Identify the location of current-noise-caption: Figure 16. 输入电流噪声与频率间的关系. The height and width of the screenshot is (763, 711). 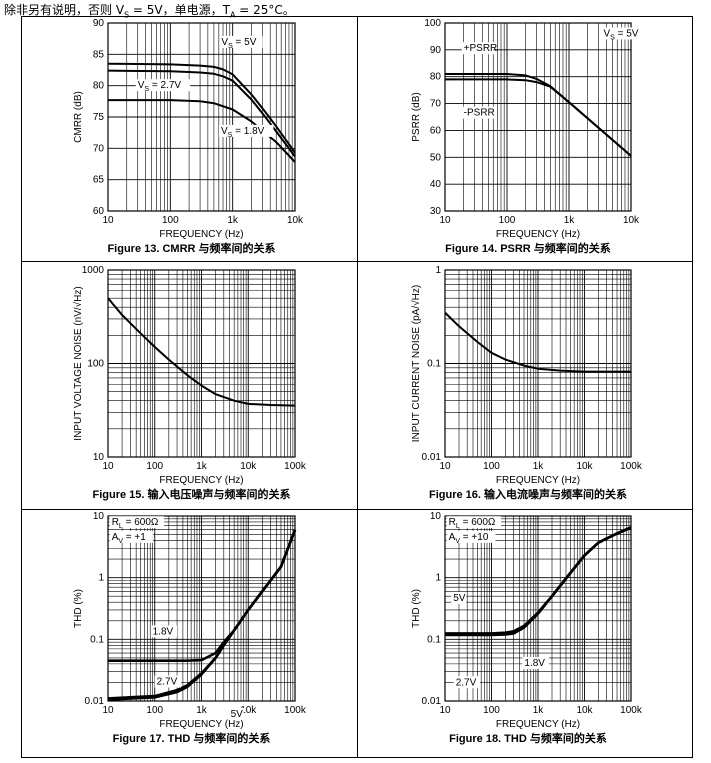
(528, 494).